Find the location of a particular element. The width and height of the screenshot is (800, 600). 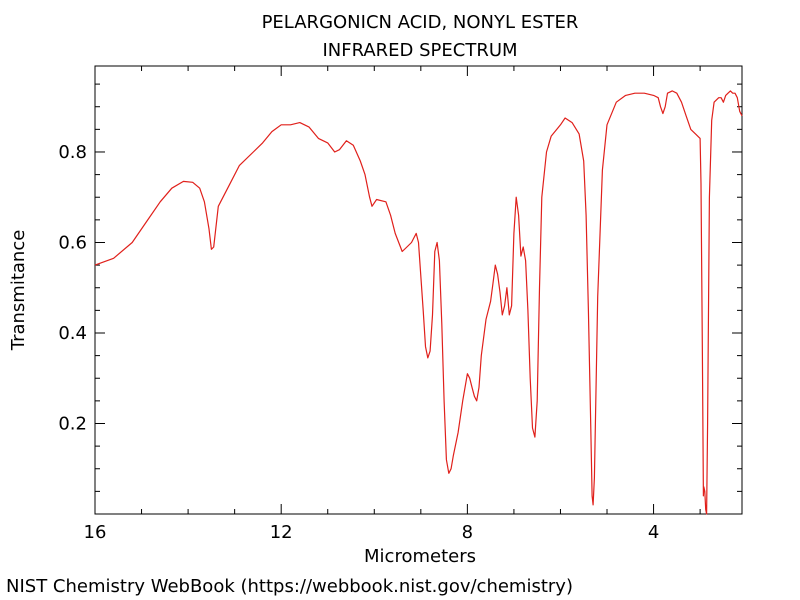

x-tick-label: 4 is located at coordinates (653, 532).